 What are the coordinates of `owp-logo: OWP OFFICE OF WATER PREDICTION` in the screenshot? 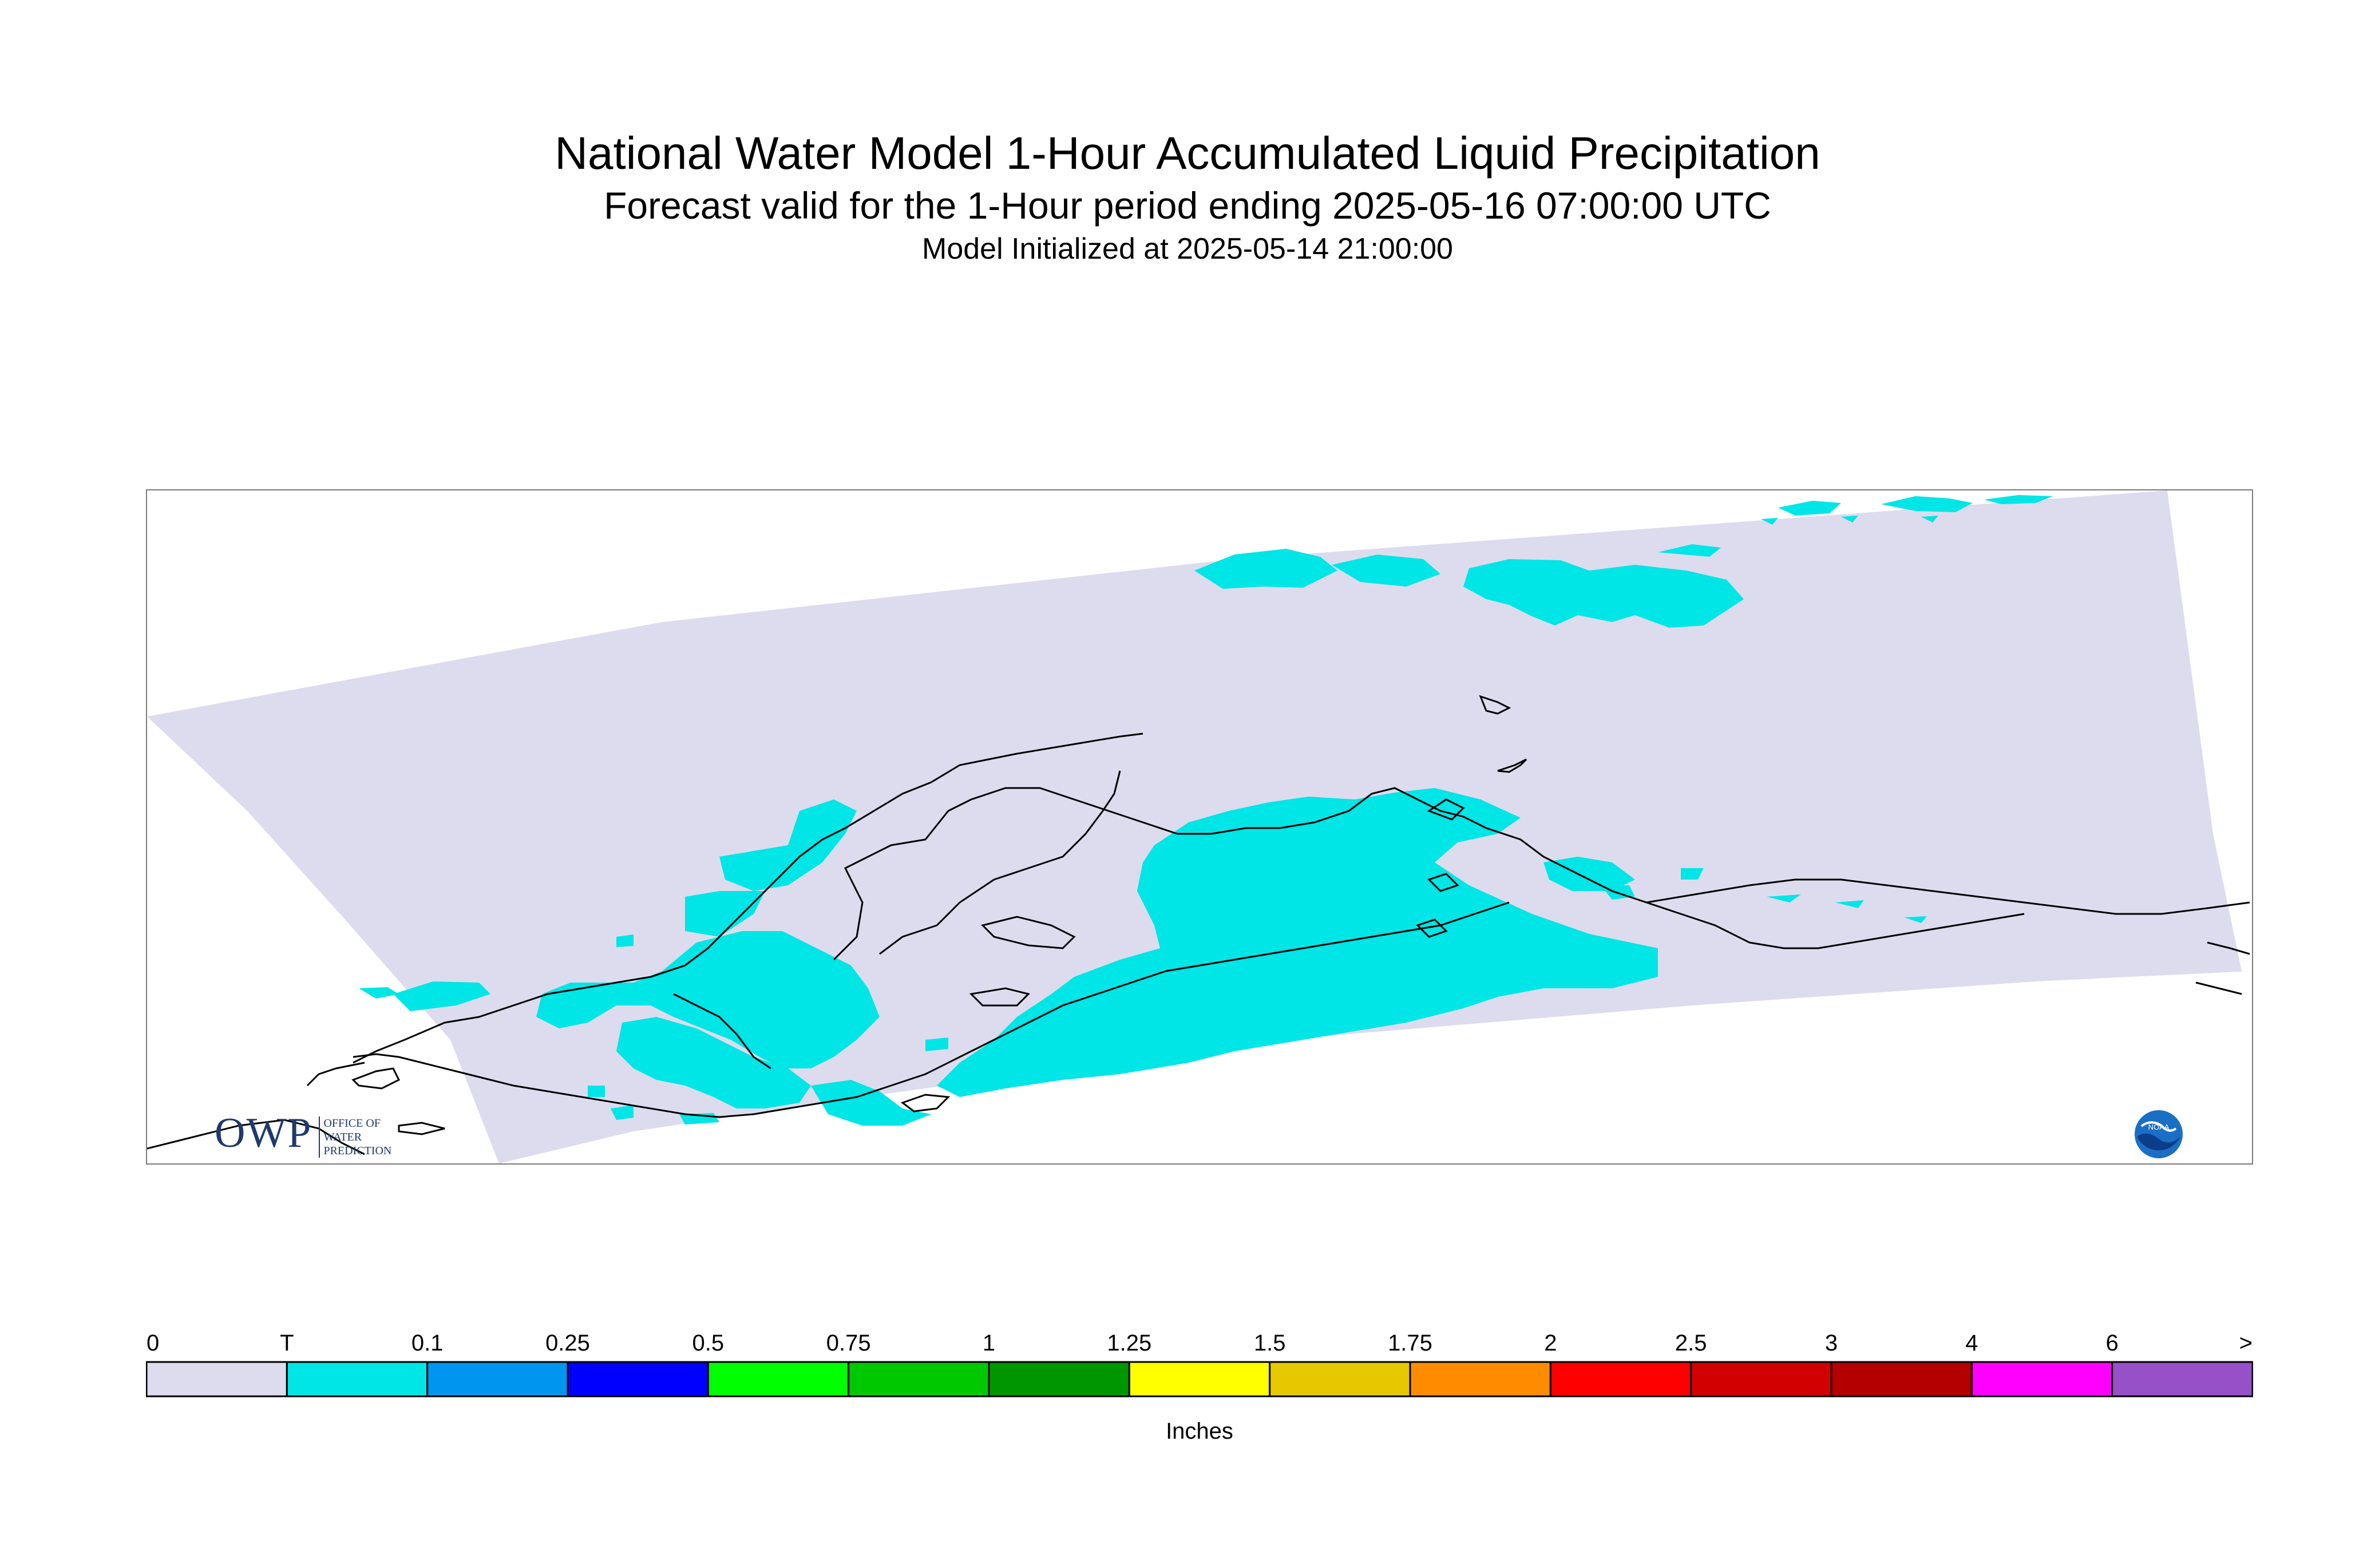 It's located at (303, 1133).